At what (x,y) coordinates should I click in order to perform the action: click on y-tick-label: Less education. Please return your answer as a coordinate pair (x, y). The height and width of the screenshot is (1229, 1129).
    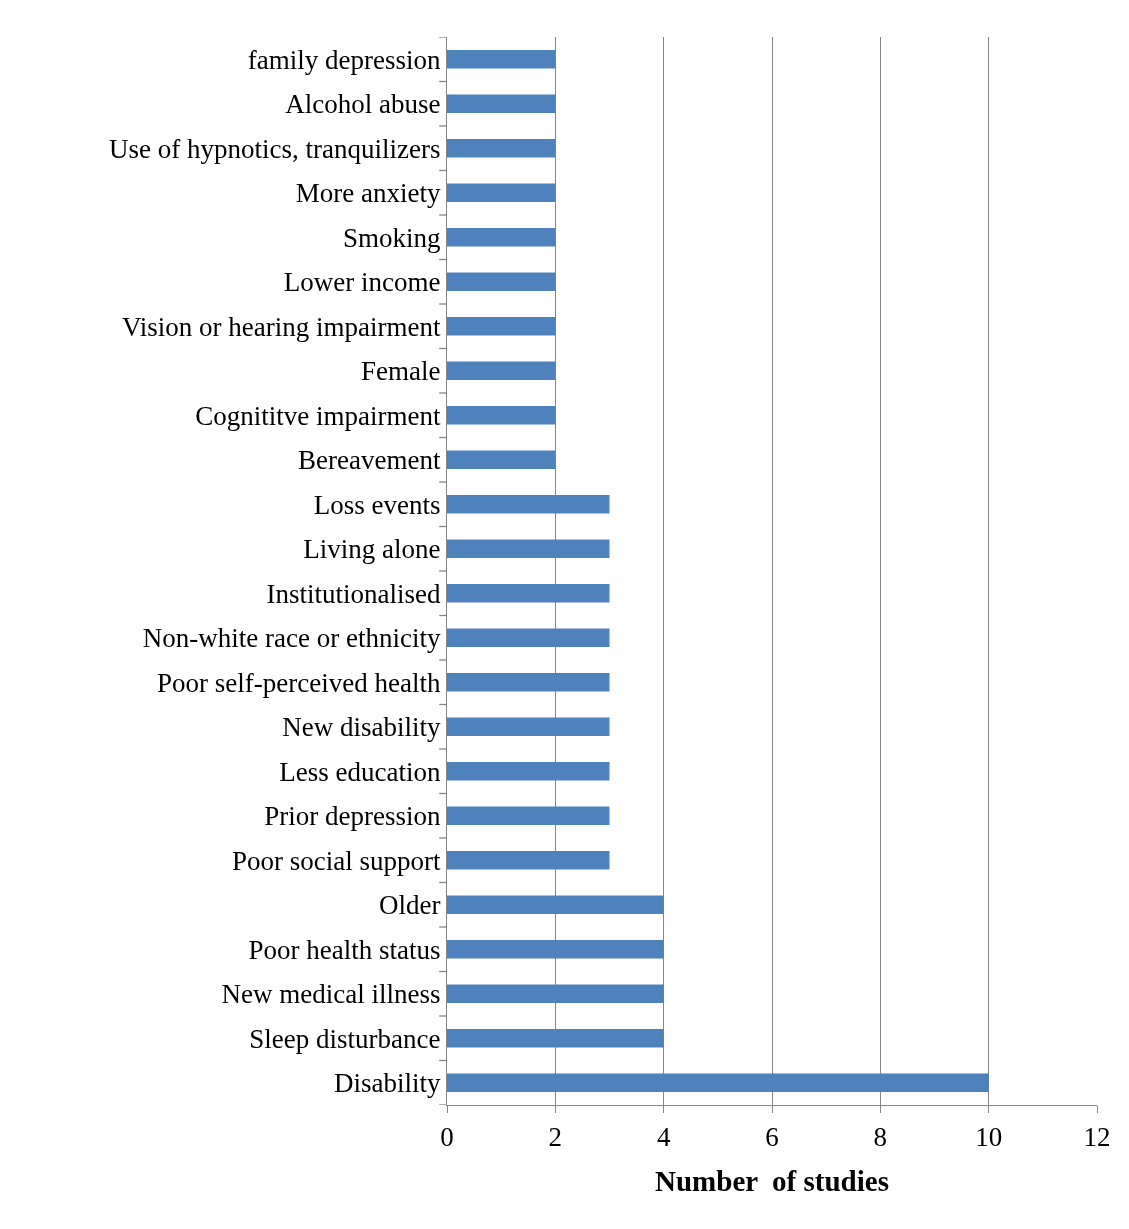
    Looking at the image, I should click on (360, 771).